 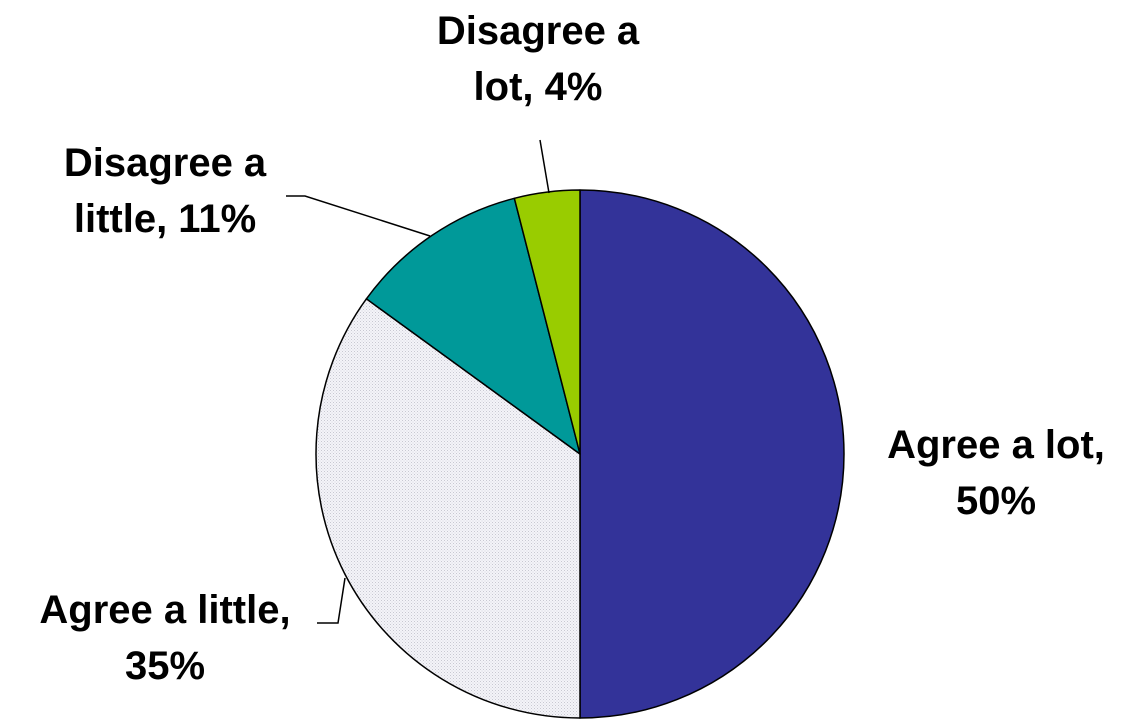 What do you see at coordinates (164, 638) in the screenshot?
I see `slice-label-agree-a-little: Agree a little, 35%` at bounding box center [164, 638].